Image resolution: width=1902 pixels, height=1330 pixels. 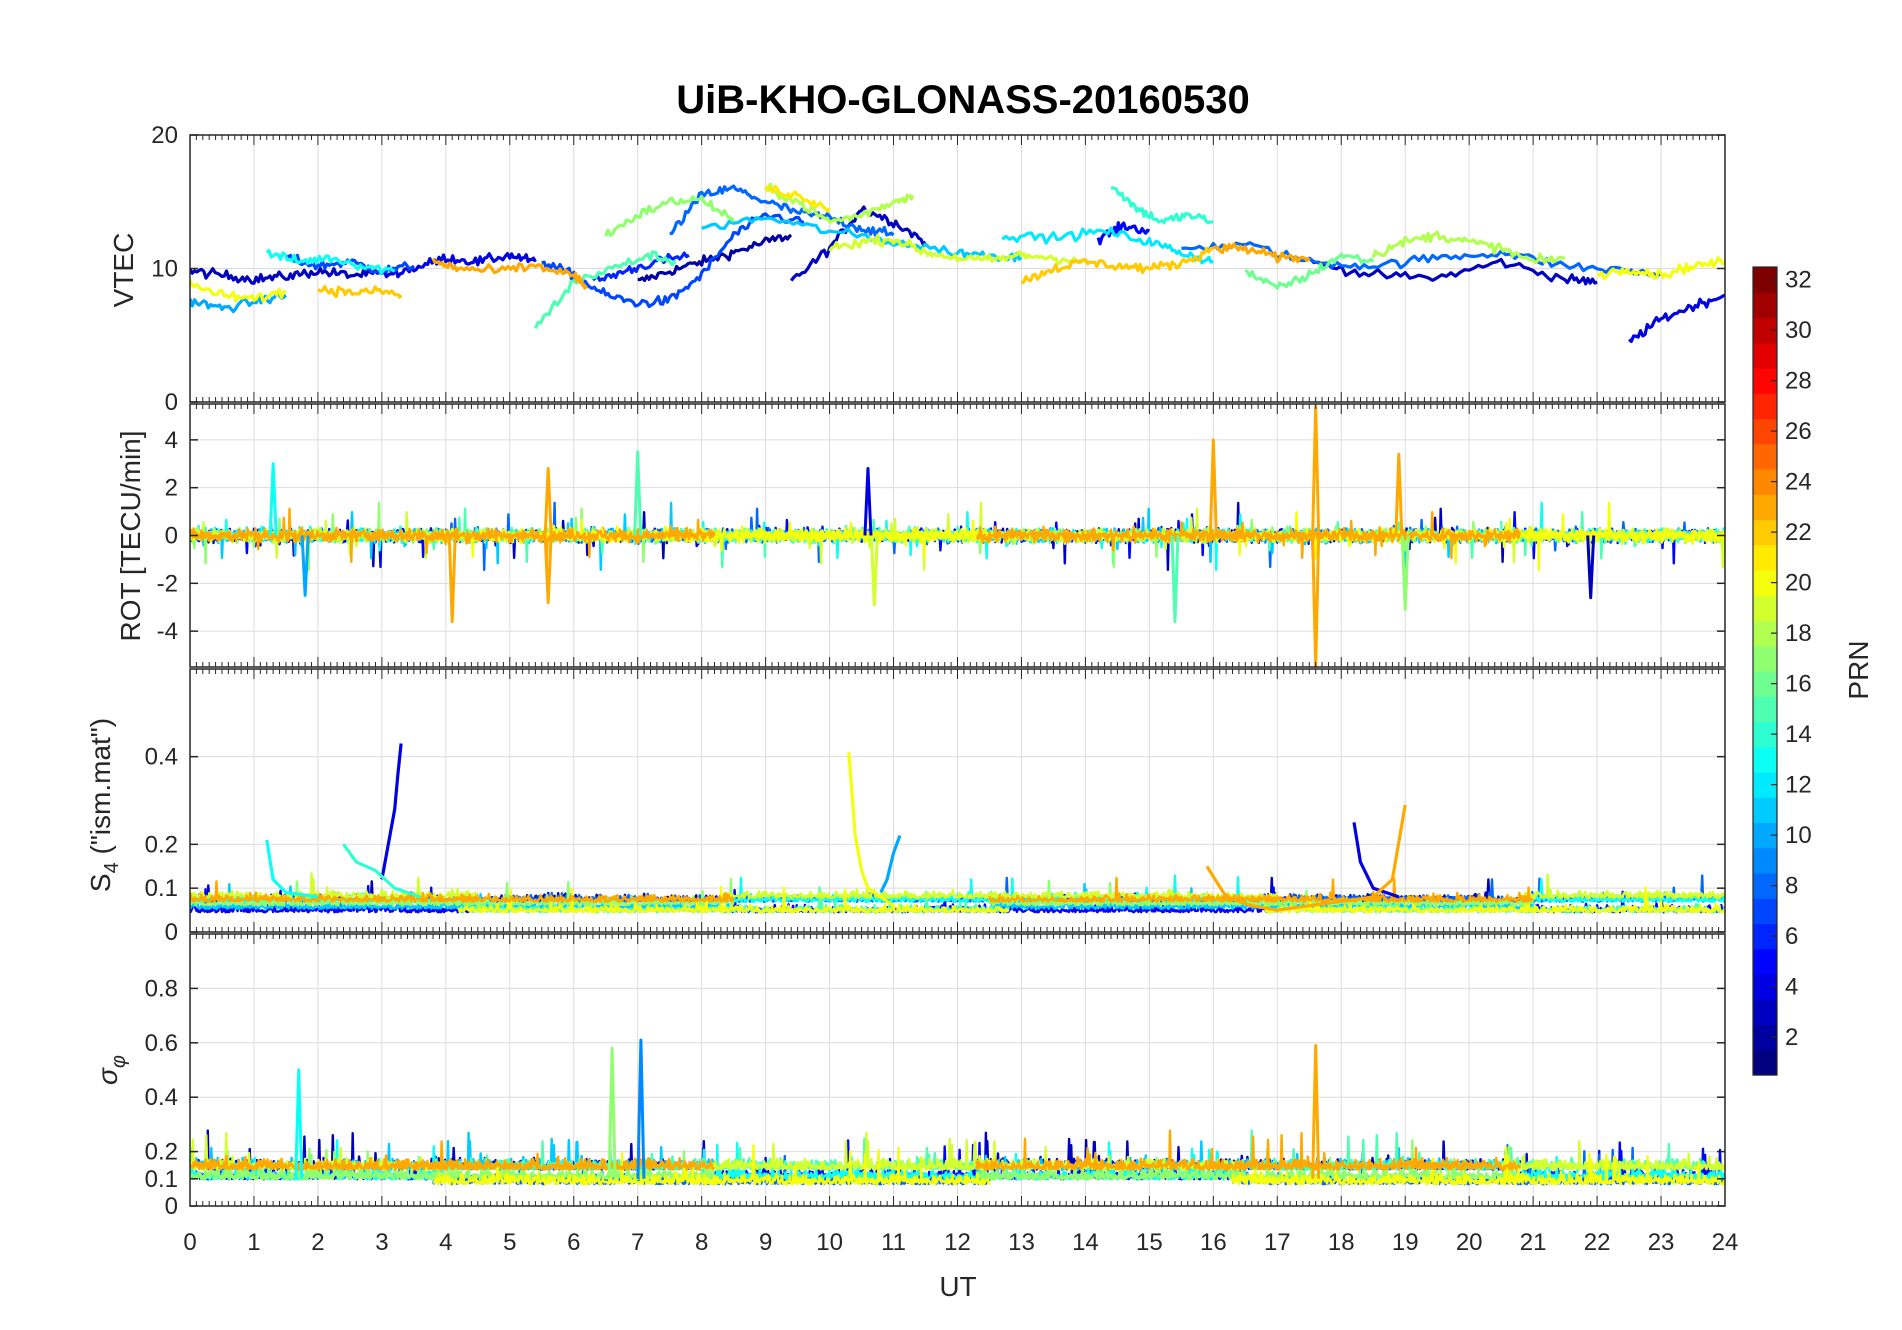 I want to click on colorbar-box, so click(x=1765, y=671).